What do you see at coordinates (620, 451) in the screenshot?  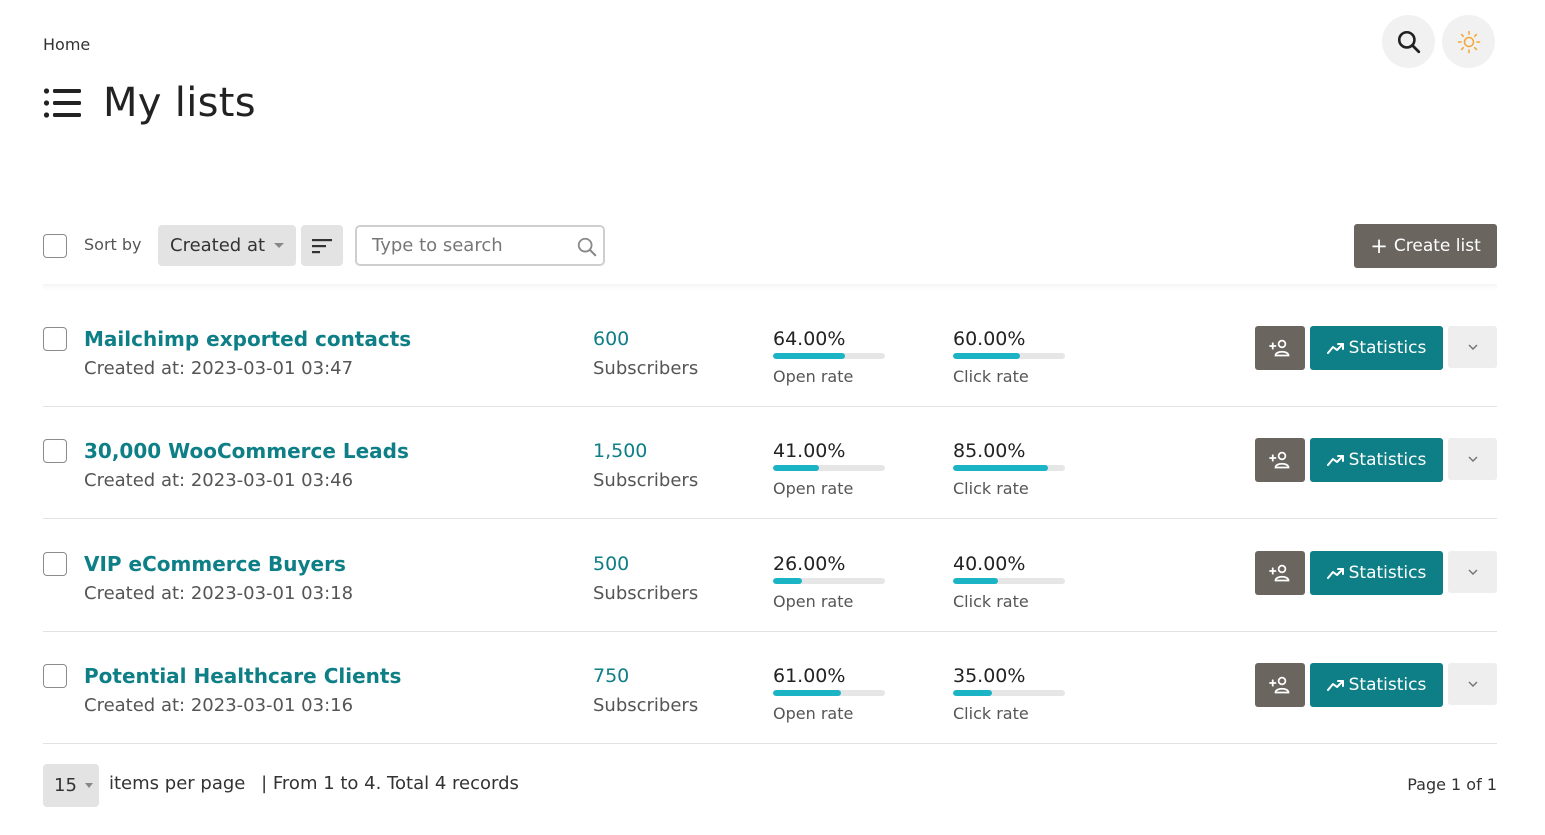 I see `subscribers-count-link: 1,500` at bounding box center [620, 451].